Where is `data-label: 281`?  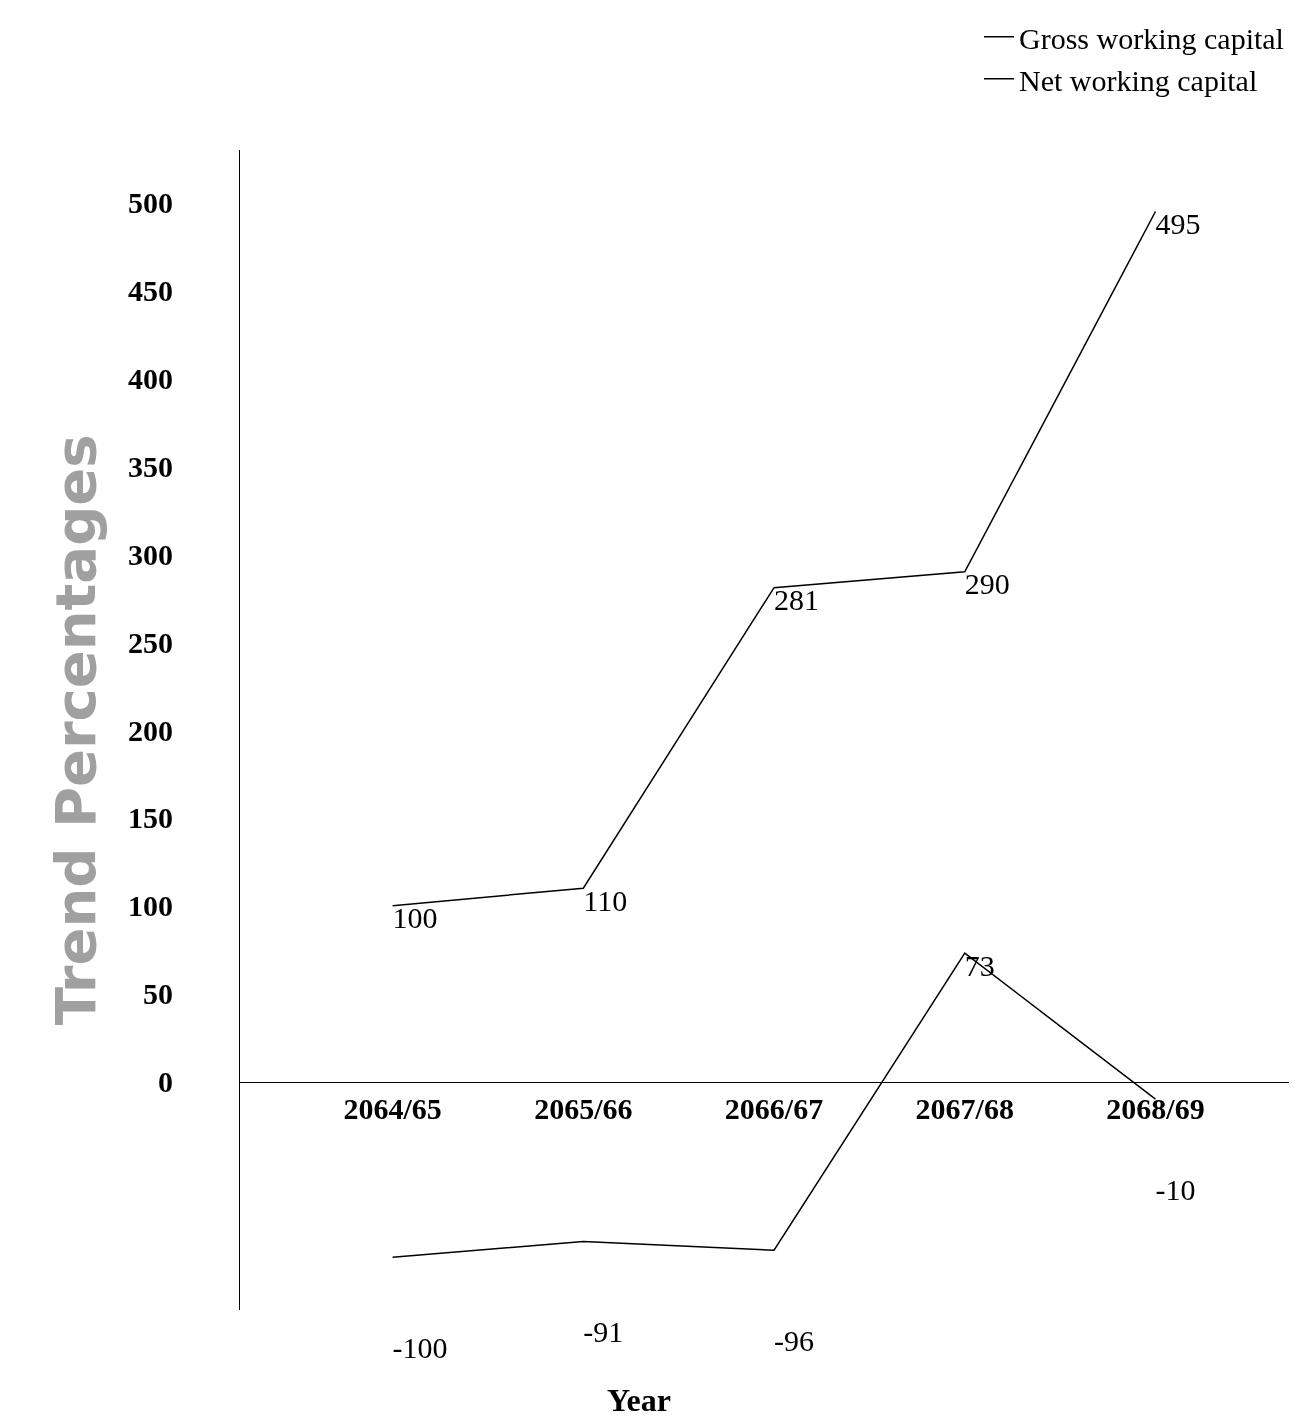
data-label: 281 is located at coordinates (797, 600).